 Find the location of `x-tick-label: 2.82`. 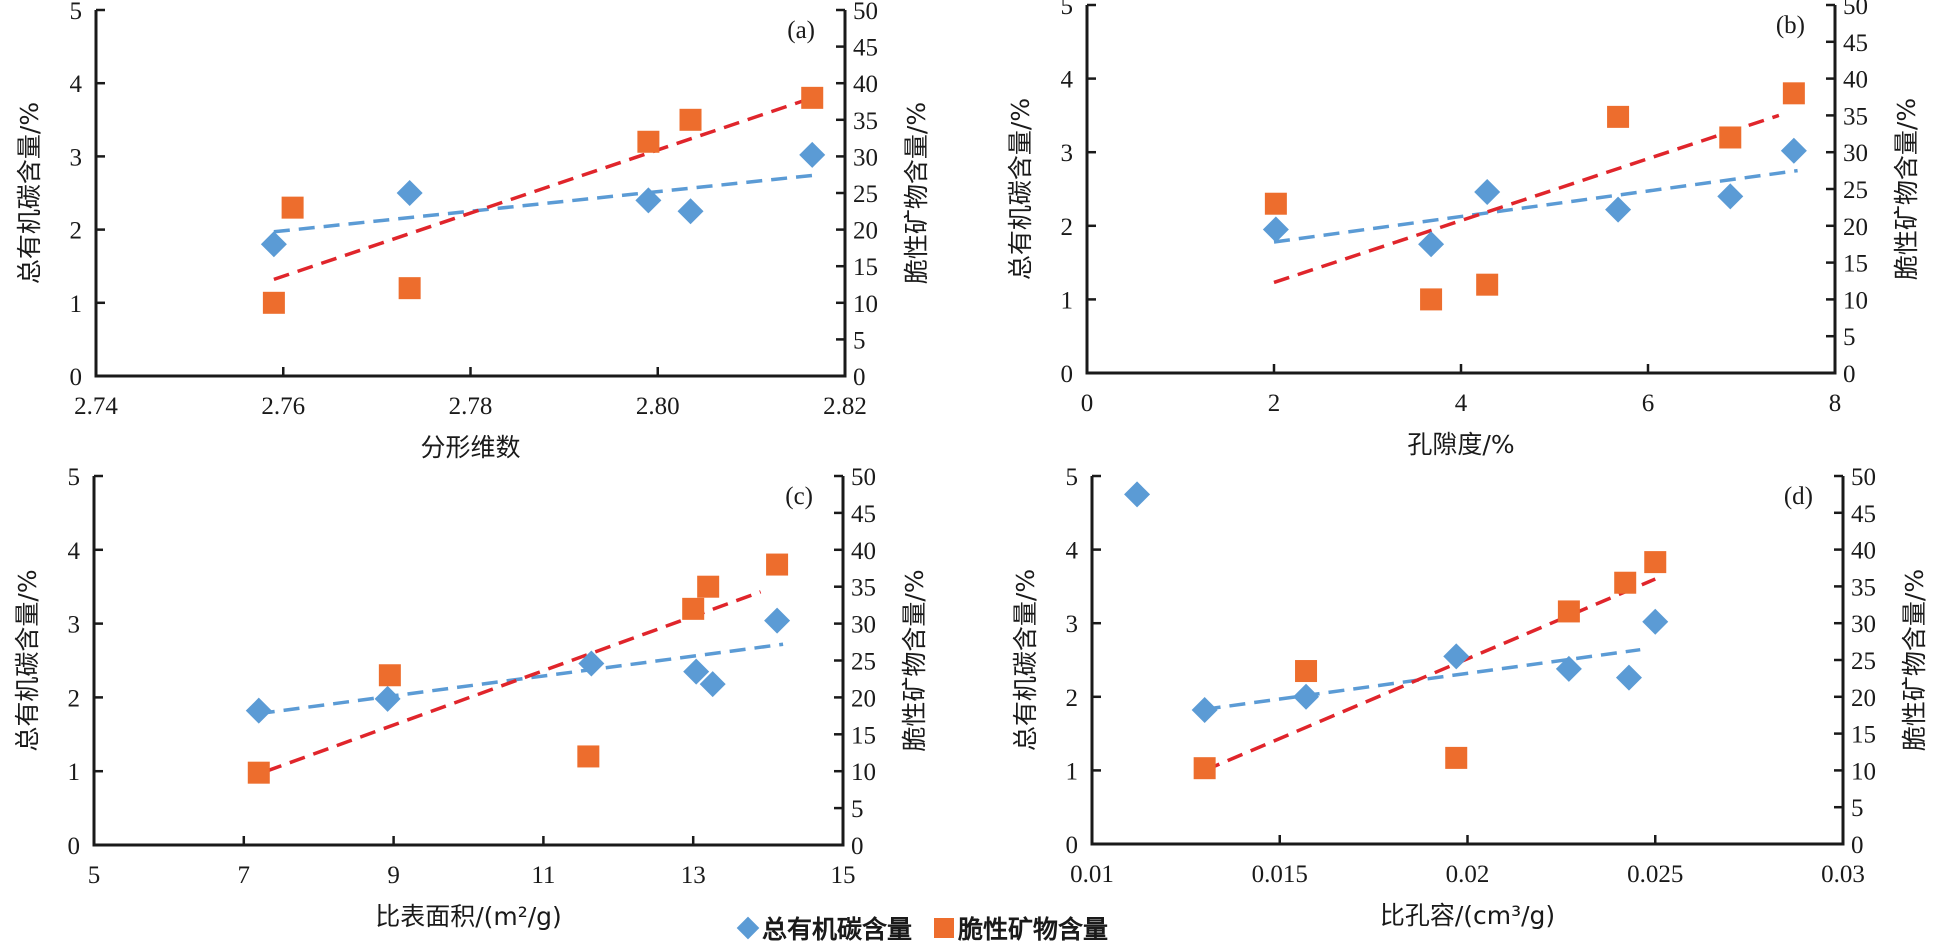

x-tick-label: 2.82 is located at coordinates (845, 406).